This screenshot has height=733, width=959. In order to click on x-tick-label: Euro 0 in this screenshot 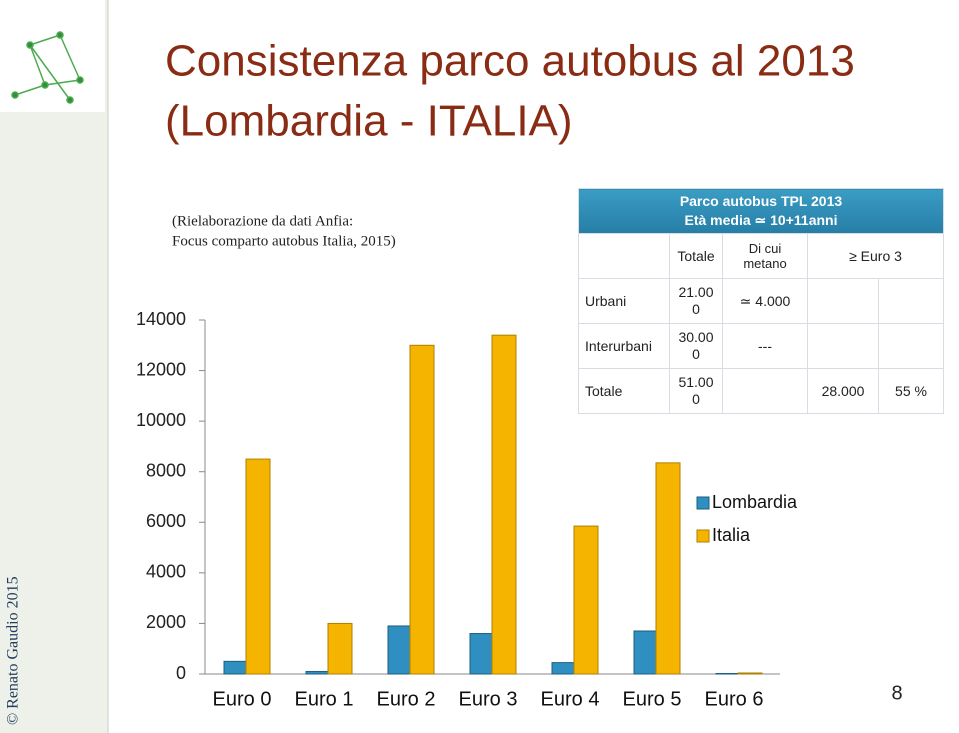, I will do `click(242, 699)`.